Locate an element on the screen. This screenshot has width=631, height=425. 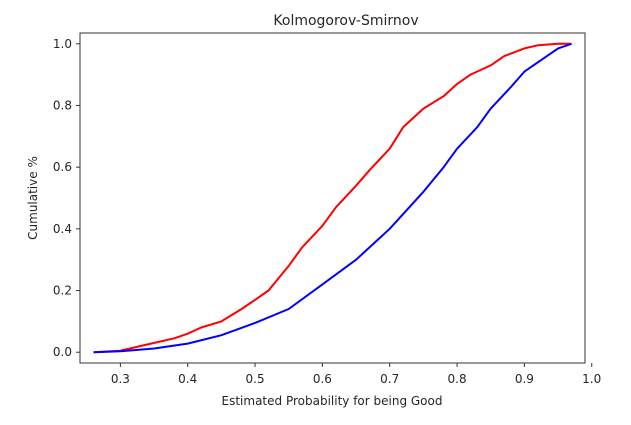
y-tick-label: 0.2 is located at coordinates (62, 291).